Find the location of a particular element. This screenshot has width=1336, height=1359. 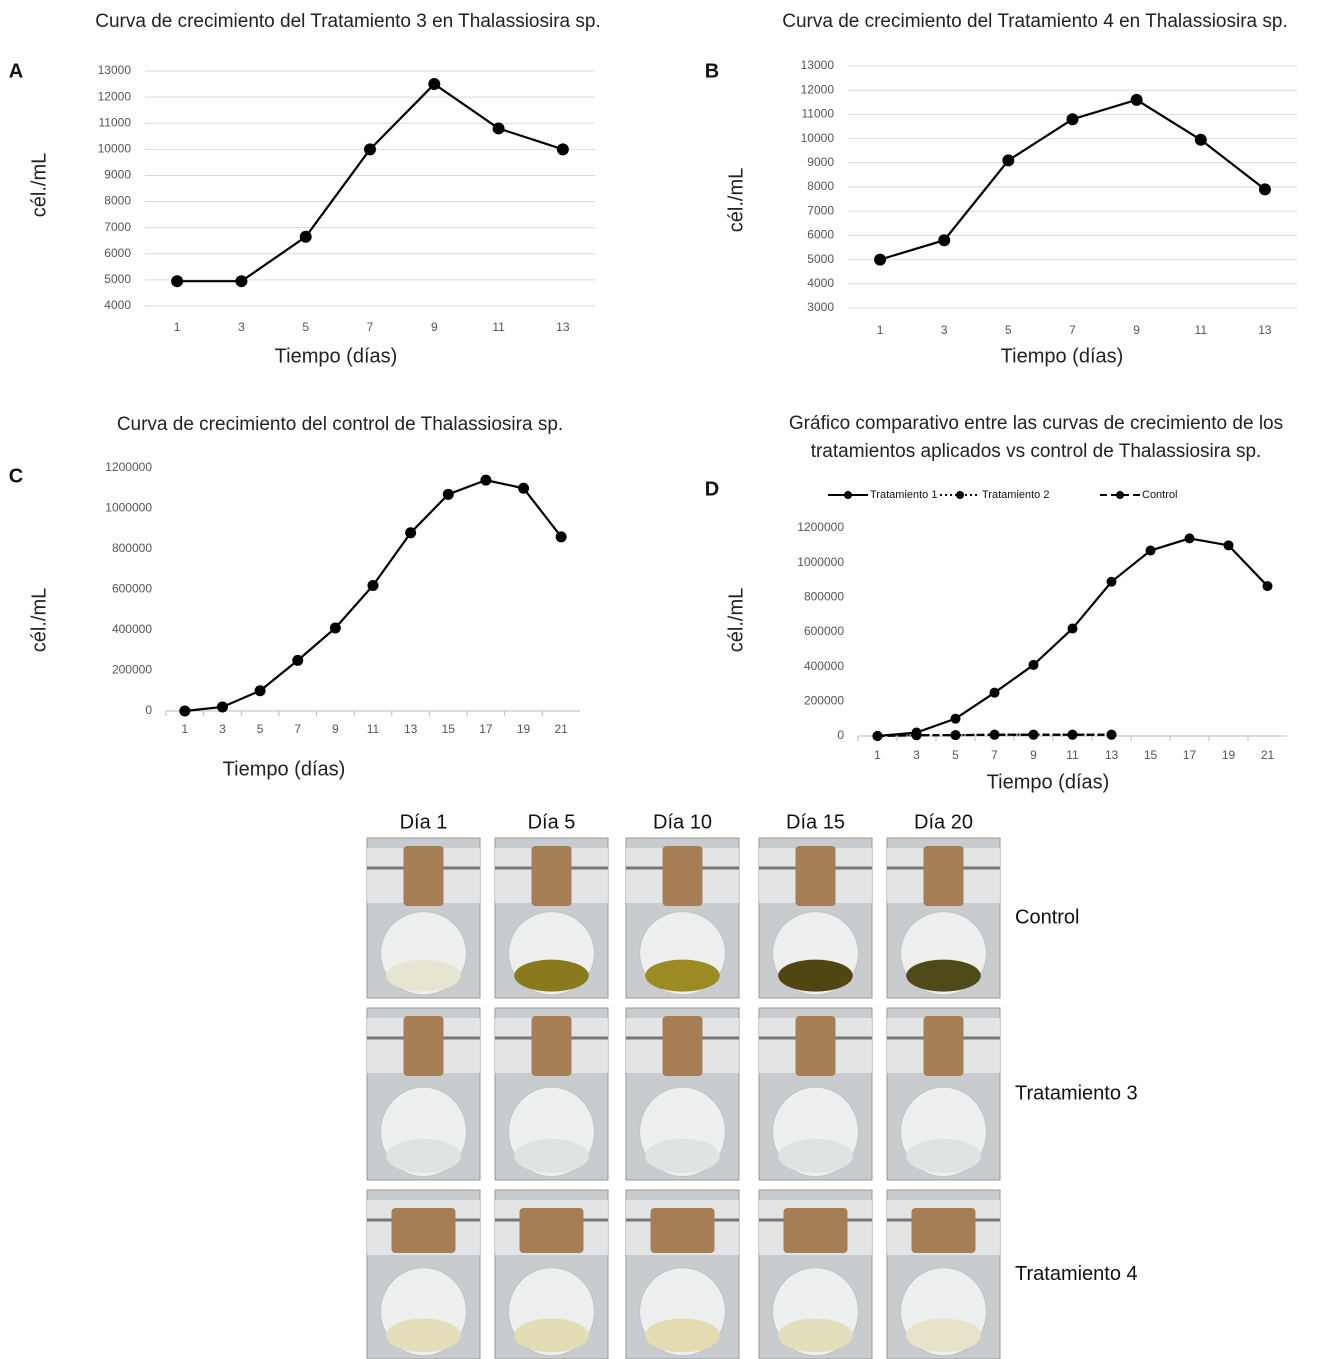

column-label: Día 1 is located at coordinates (424, 822).